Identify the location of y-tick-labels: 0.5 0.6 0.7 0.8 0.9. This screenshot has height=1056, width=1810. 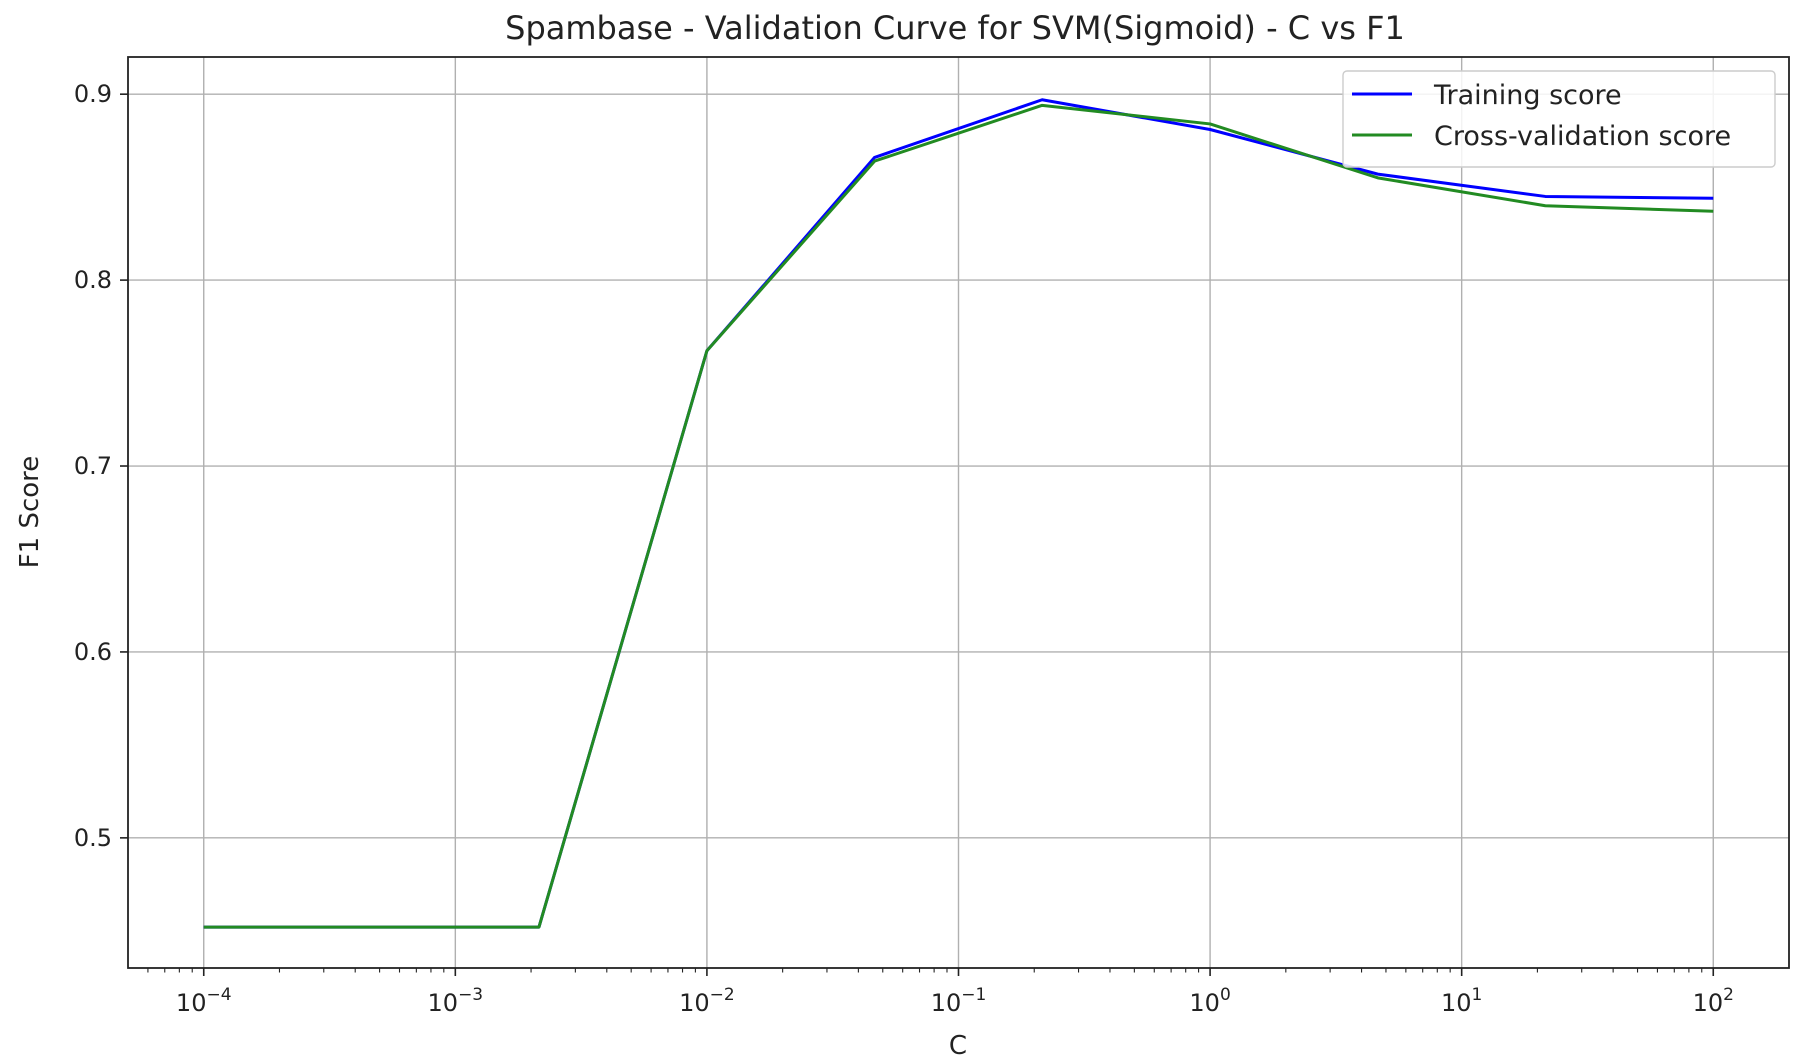
(93, 466).